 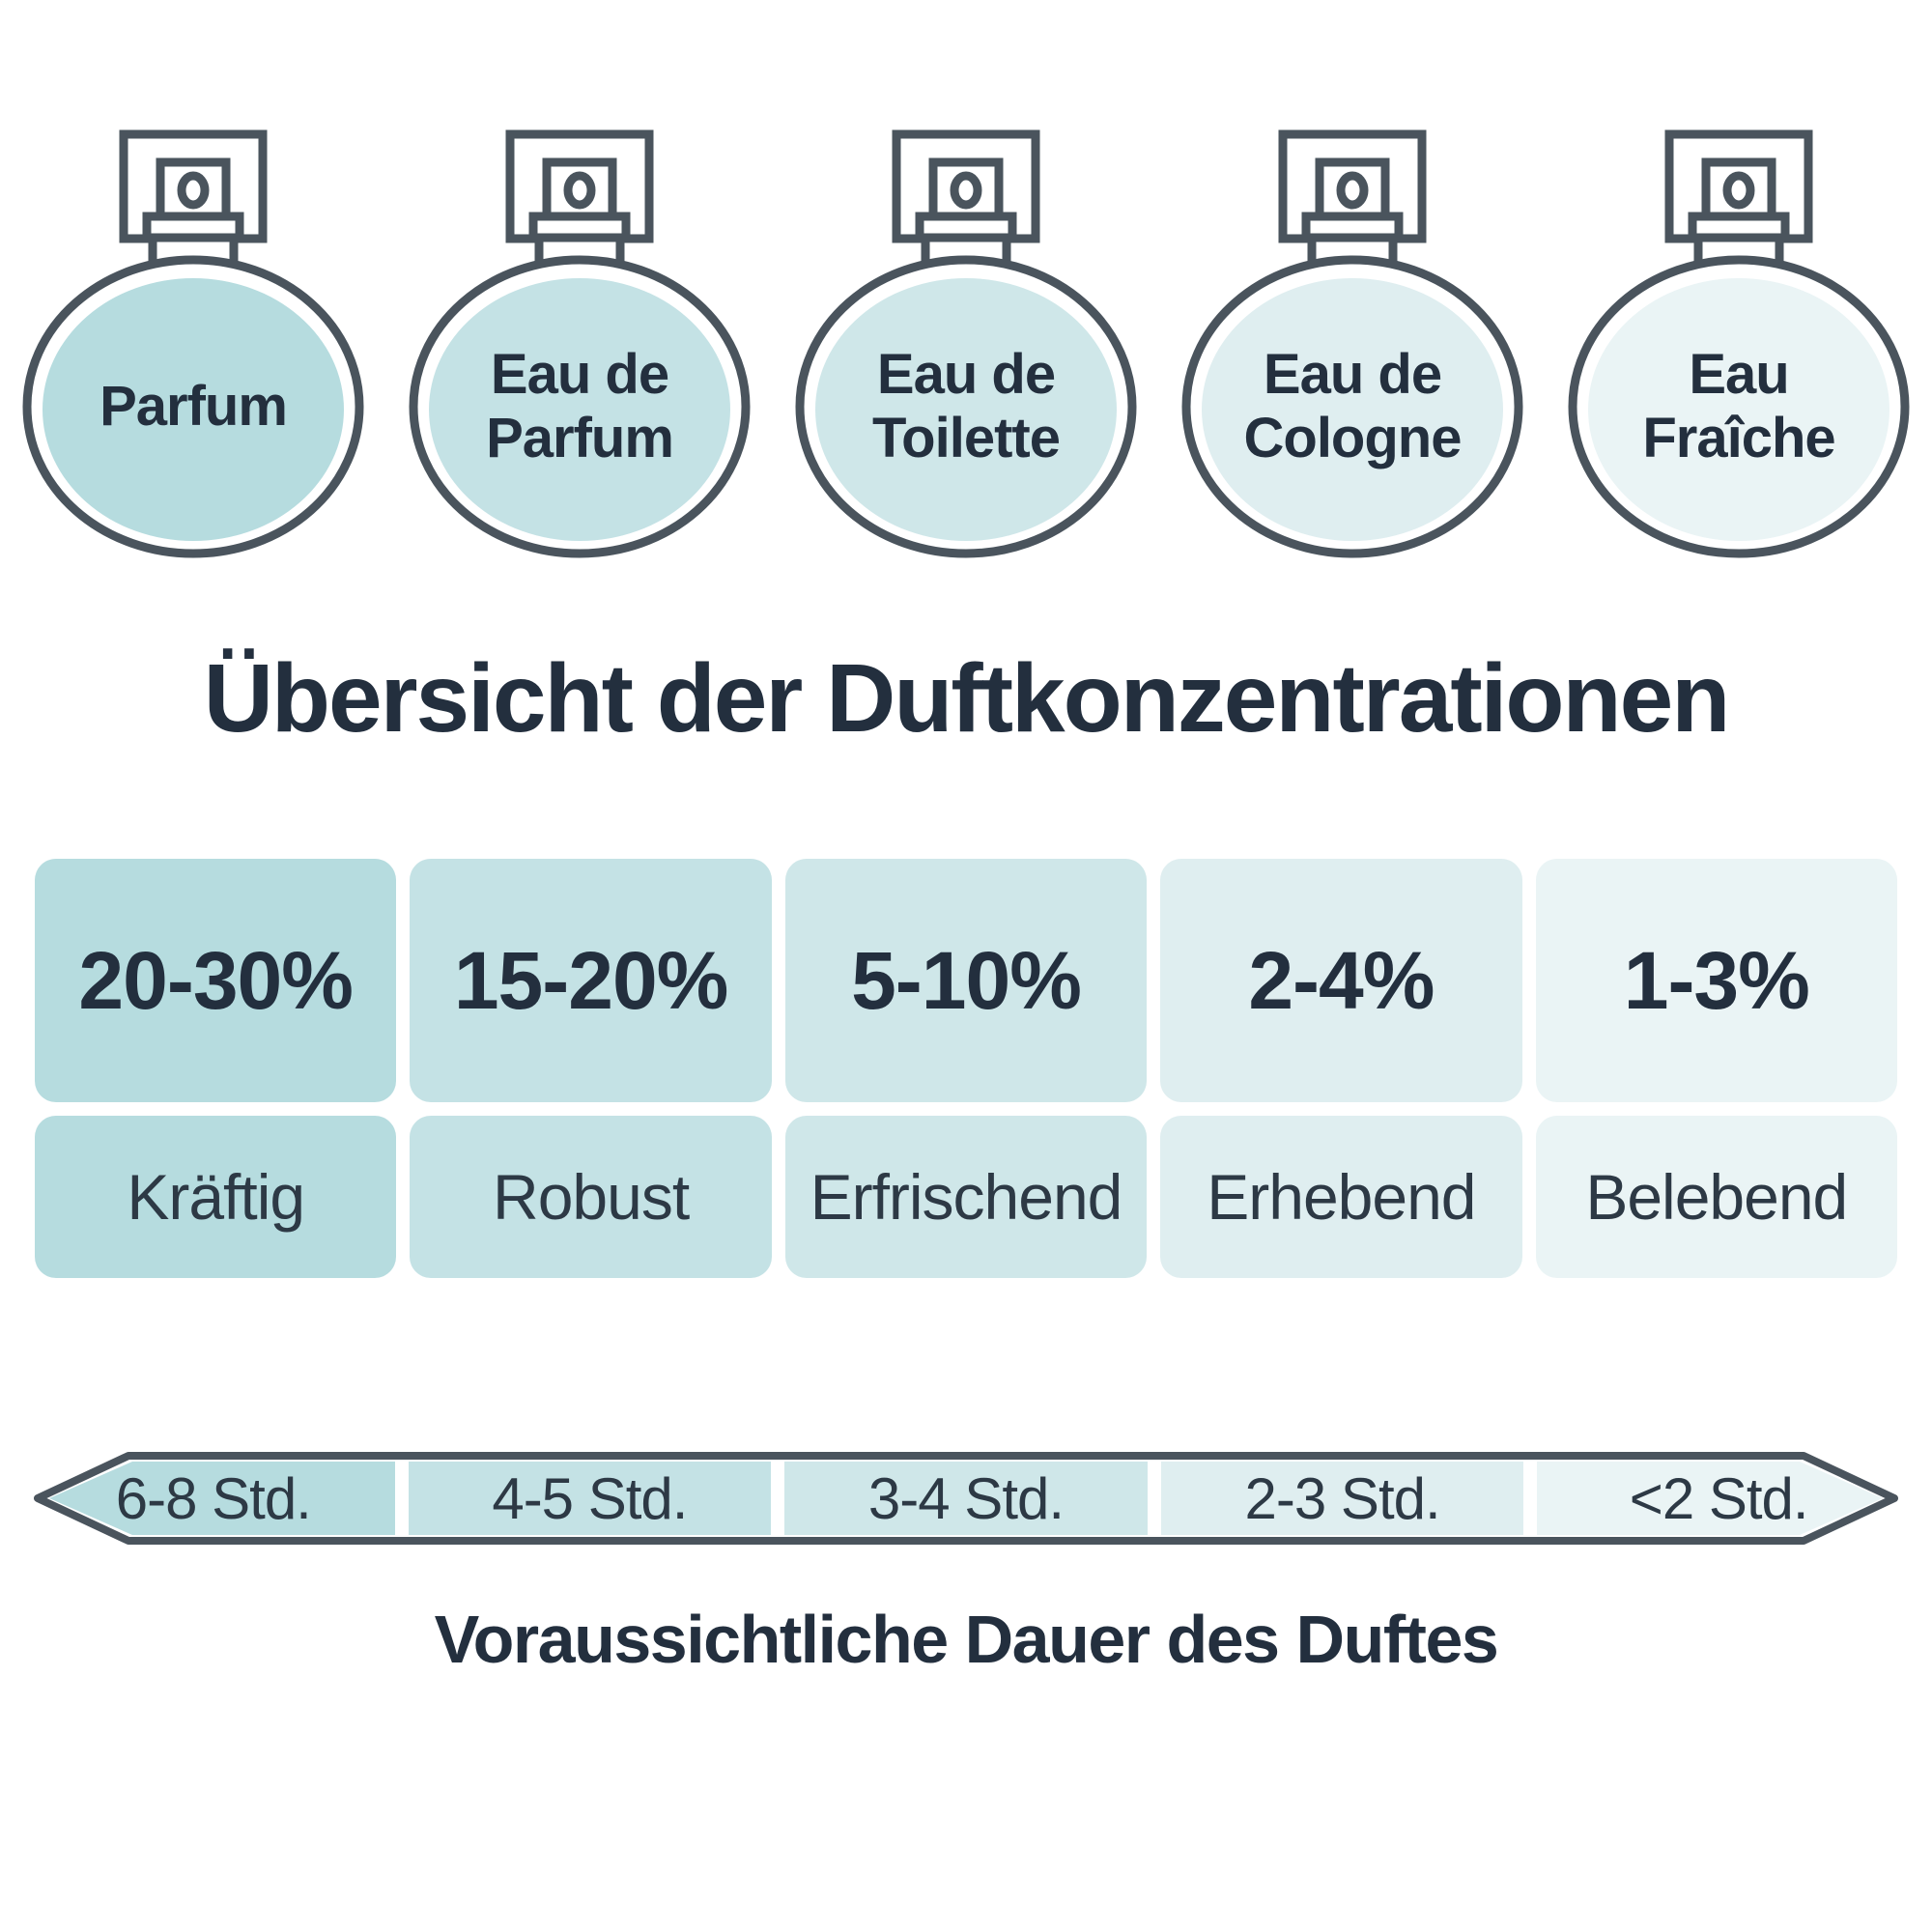 I want to click on footer-caption: Voraussichtliche Dauer des Duftes, so click(x=966, y=1639).